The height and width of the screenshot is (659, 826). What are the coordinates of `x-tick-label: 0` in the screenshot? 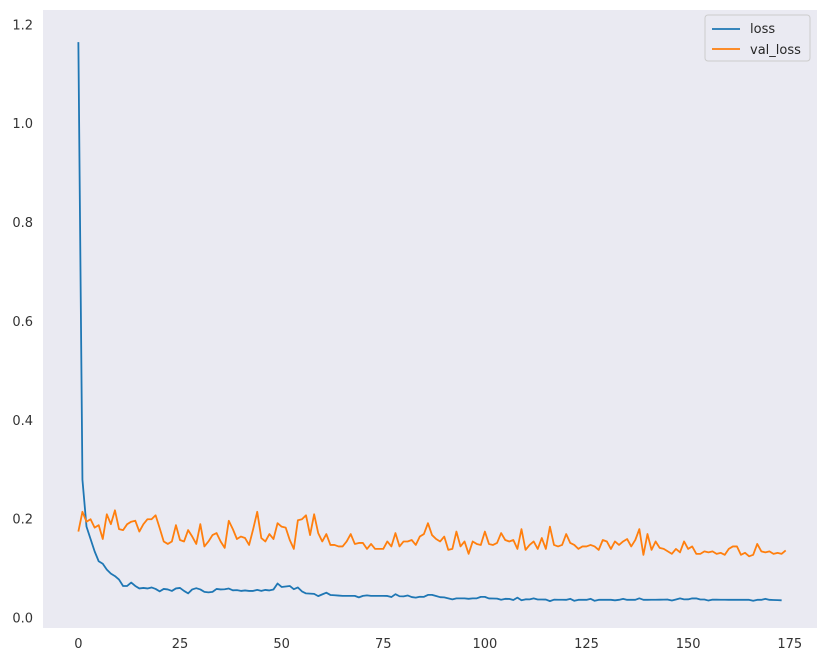 It's located at (78, 644).